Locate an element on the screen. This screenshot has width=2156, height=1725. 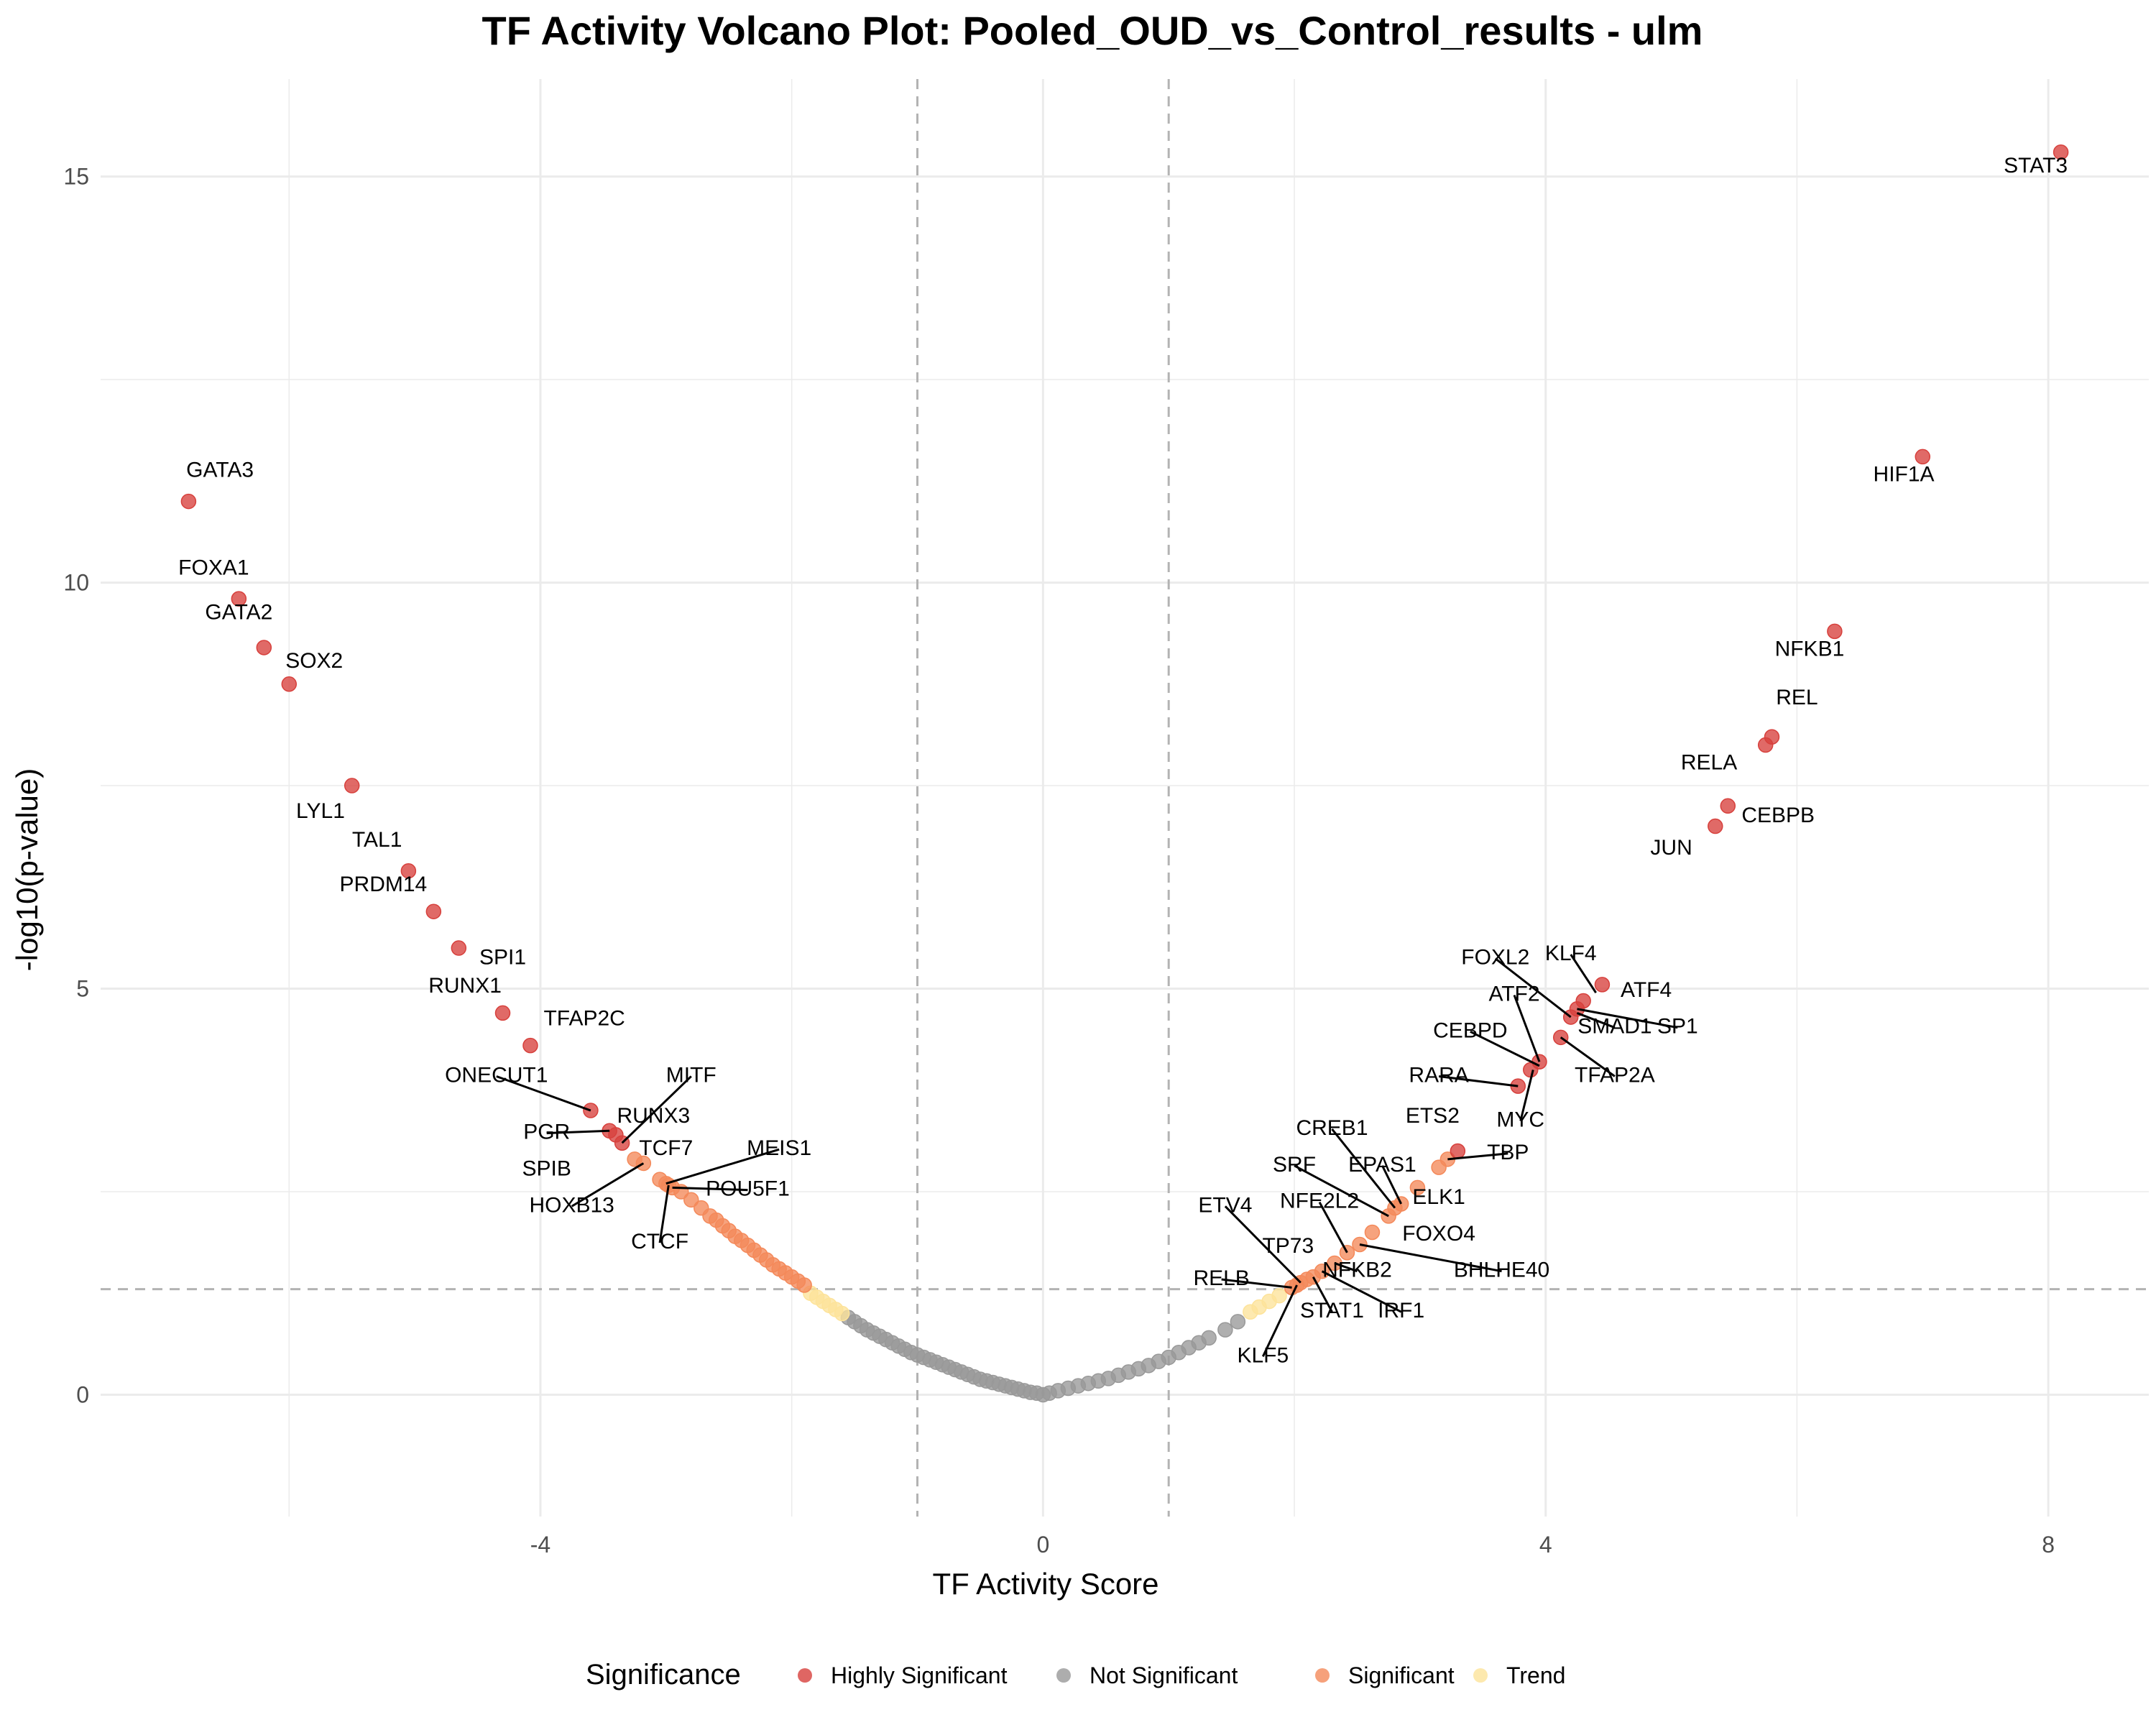
x-tick-label: 8 is located at coordinates (2049, 1545).